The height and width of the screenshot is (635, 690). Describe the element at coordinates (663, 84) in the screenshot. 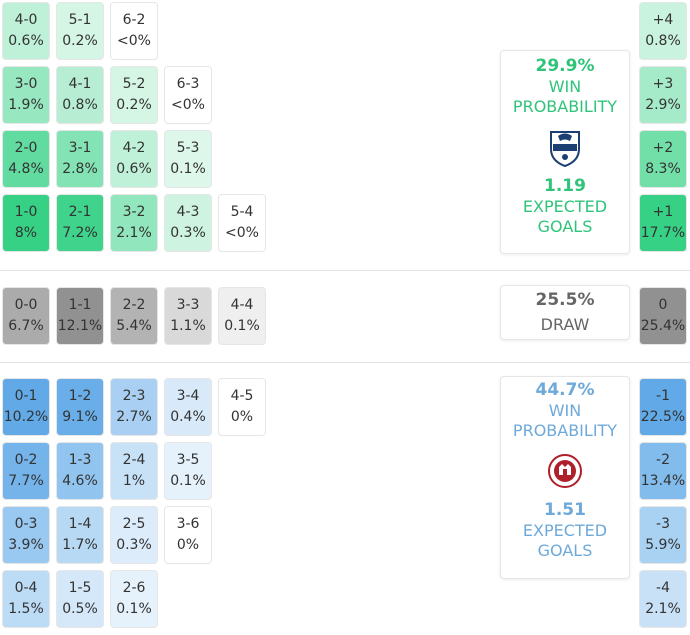

I see `score-label: +3` at that location.